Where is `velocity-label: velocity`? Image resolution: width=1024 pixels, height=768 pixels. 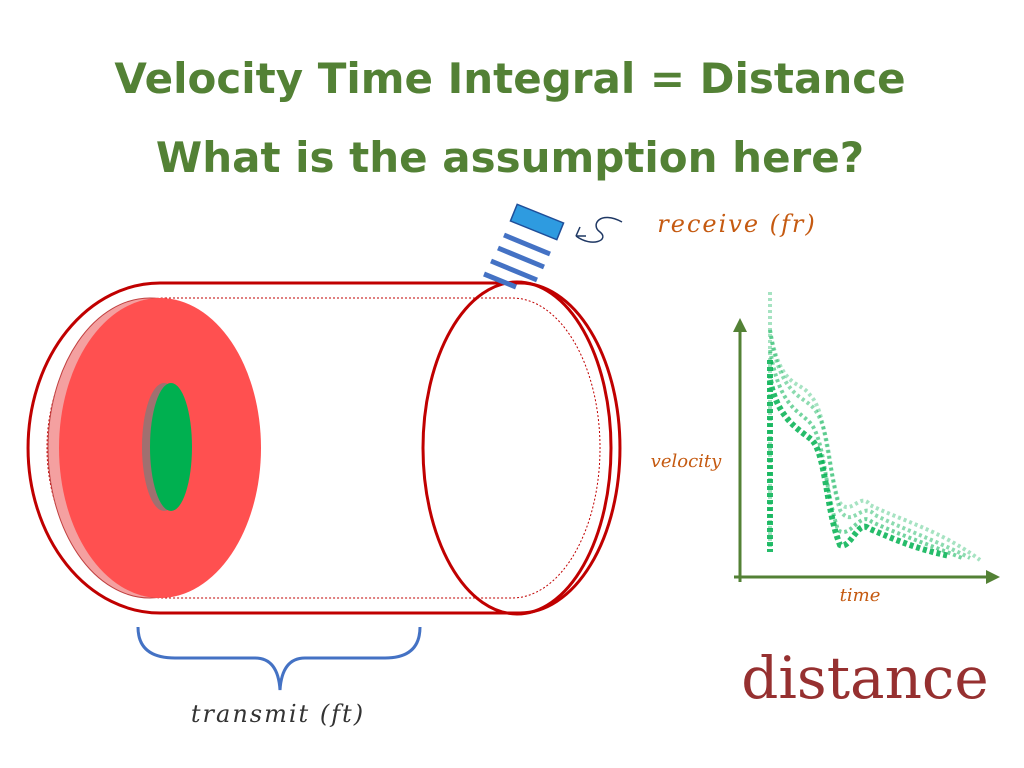
velocity-label: velocity is located at coordinates (686, 461).